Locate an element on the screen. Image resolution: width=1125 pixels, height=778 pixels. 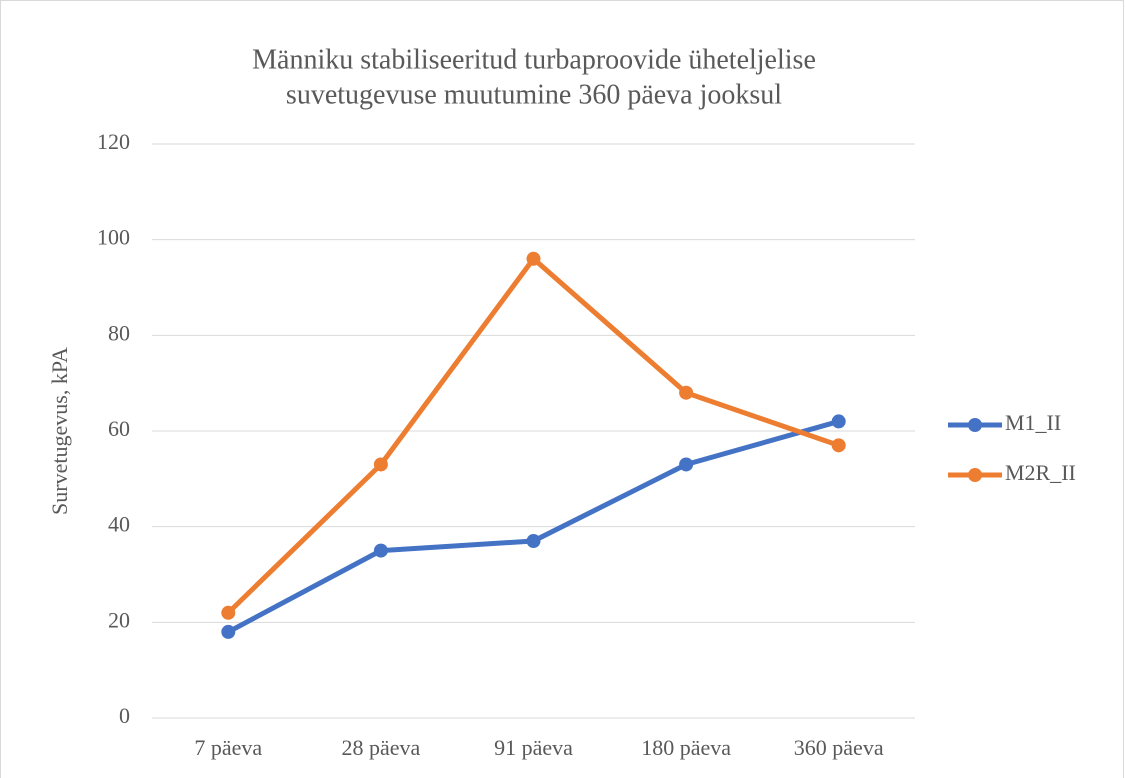
y-tick-label: 80 is located at coordinates (119, 332).